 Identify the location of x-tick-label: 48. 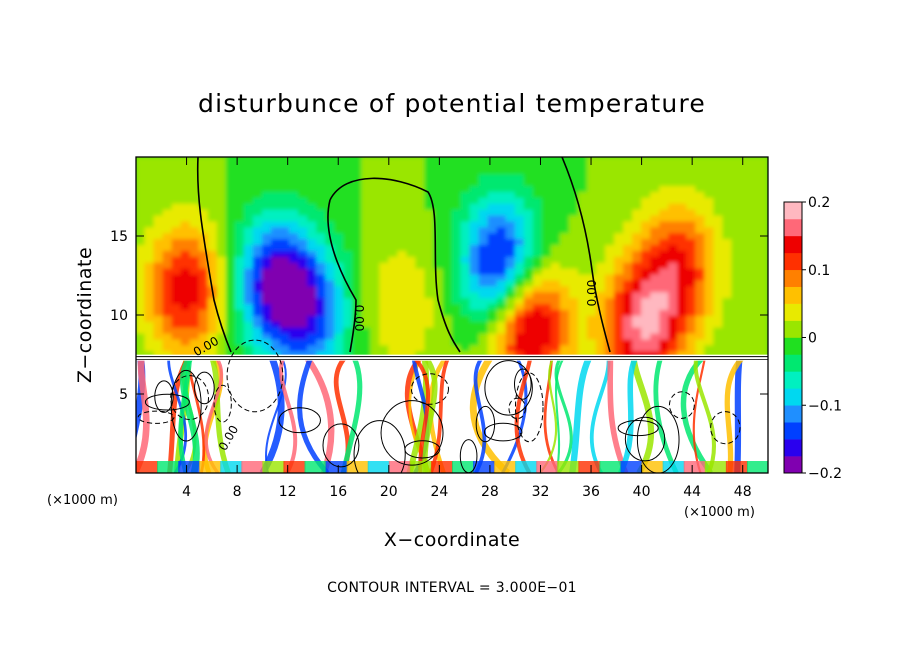
(743, 492).